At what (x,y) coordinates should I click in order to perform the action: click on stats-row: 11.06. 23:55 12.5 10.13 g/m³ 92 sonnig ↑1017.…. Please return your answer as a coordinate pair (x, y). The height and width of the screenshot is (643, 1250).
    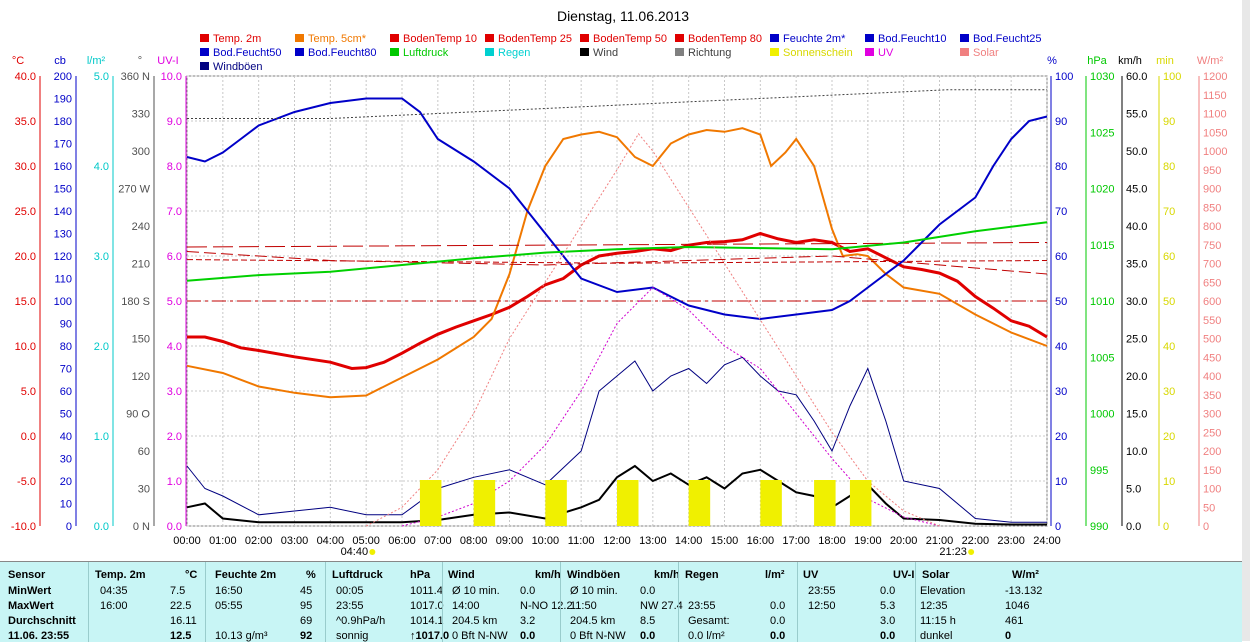
    Looking at the image, I should click on (621, 636).